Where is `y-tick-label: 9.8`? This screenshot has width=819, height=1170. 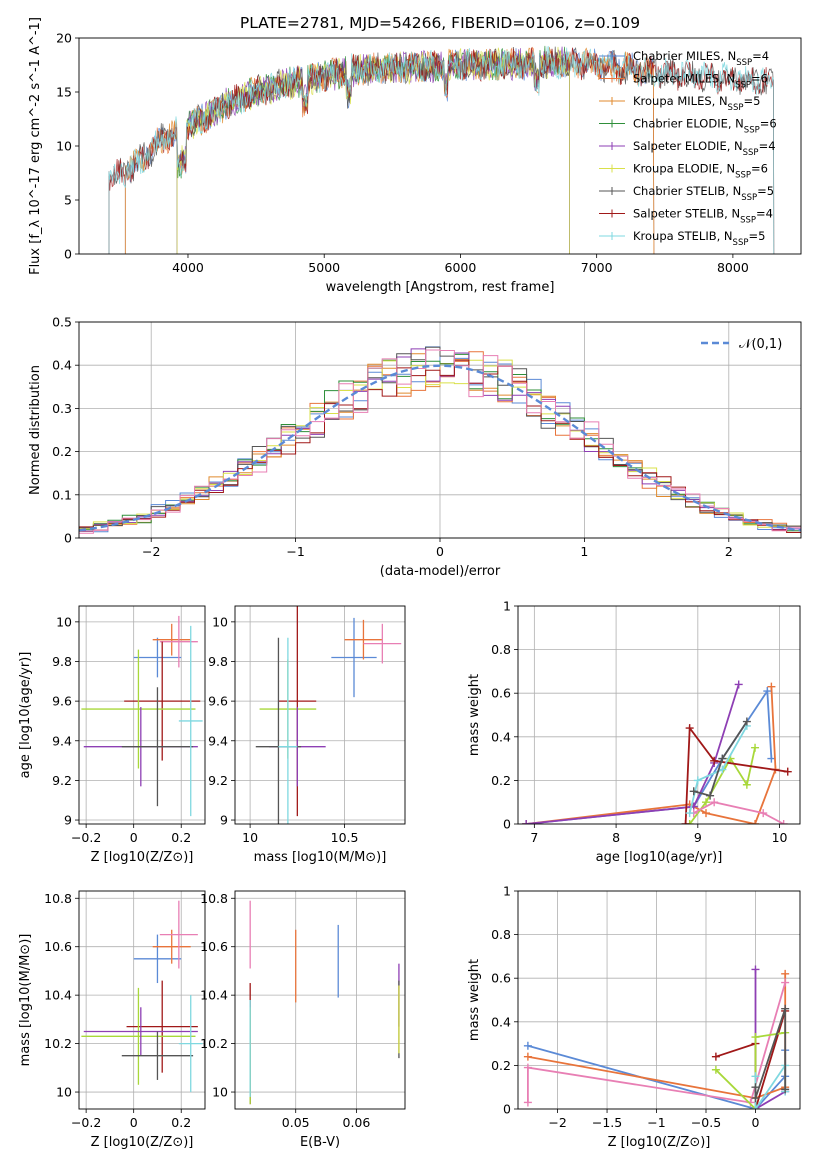
y-tick-label: 9.8 is located at coordinates (218, 661).